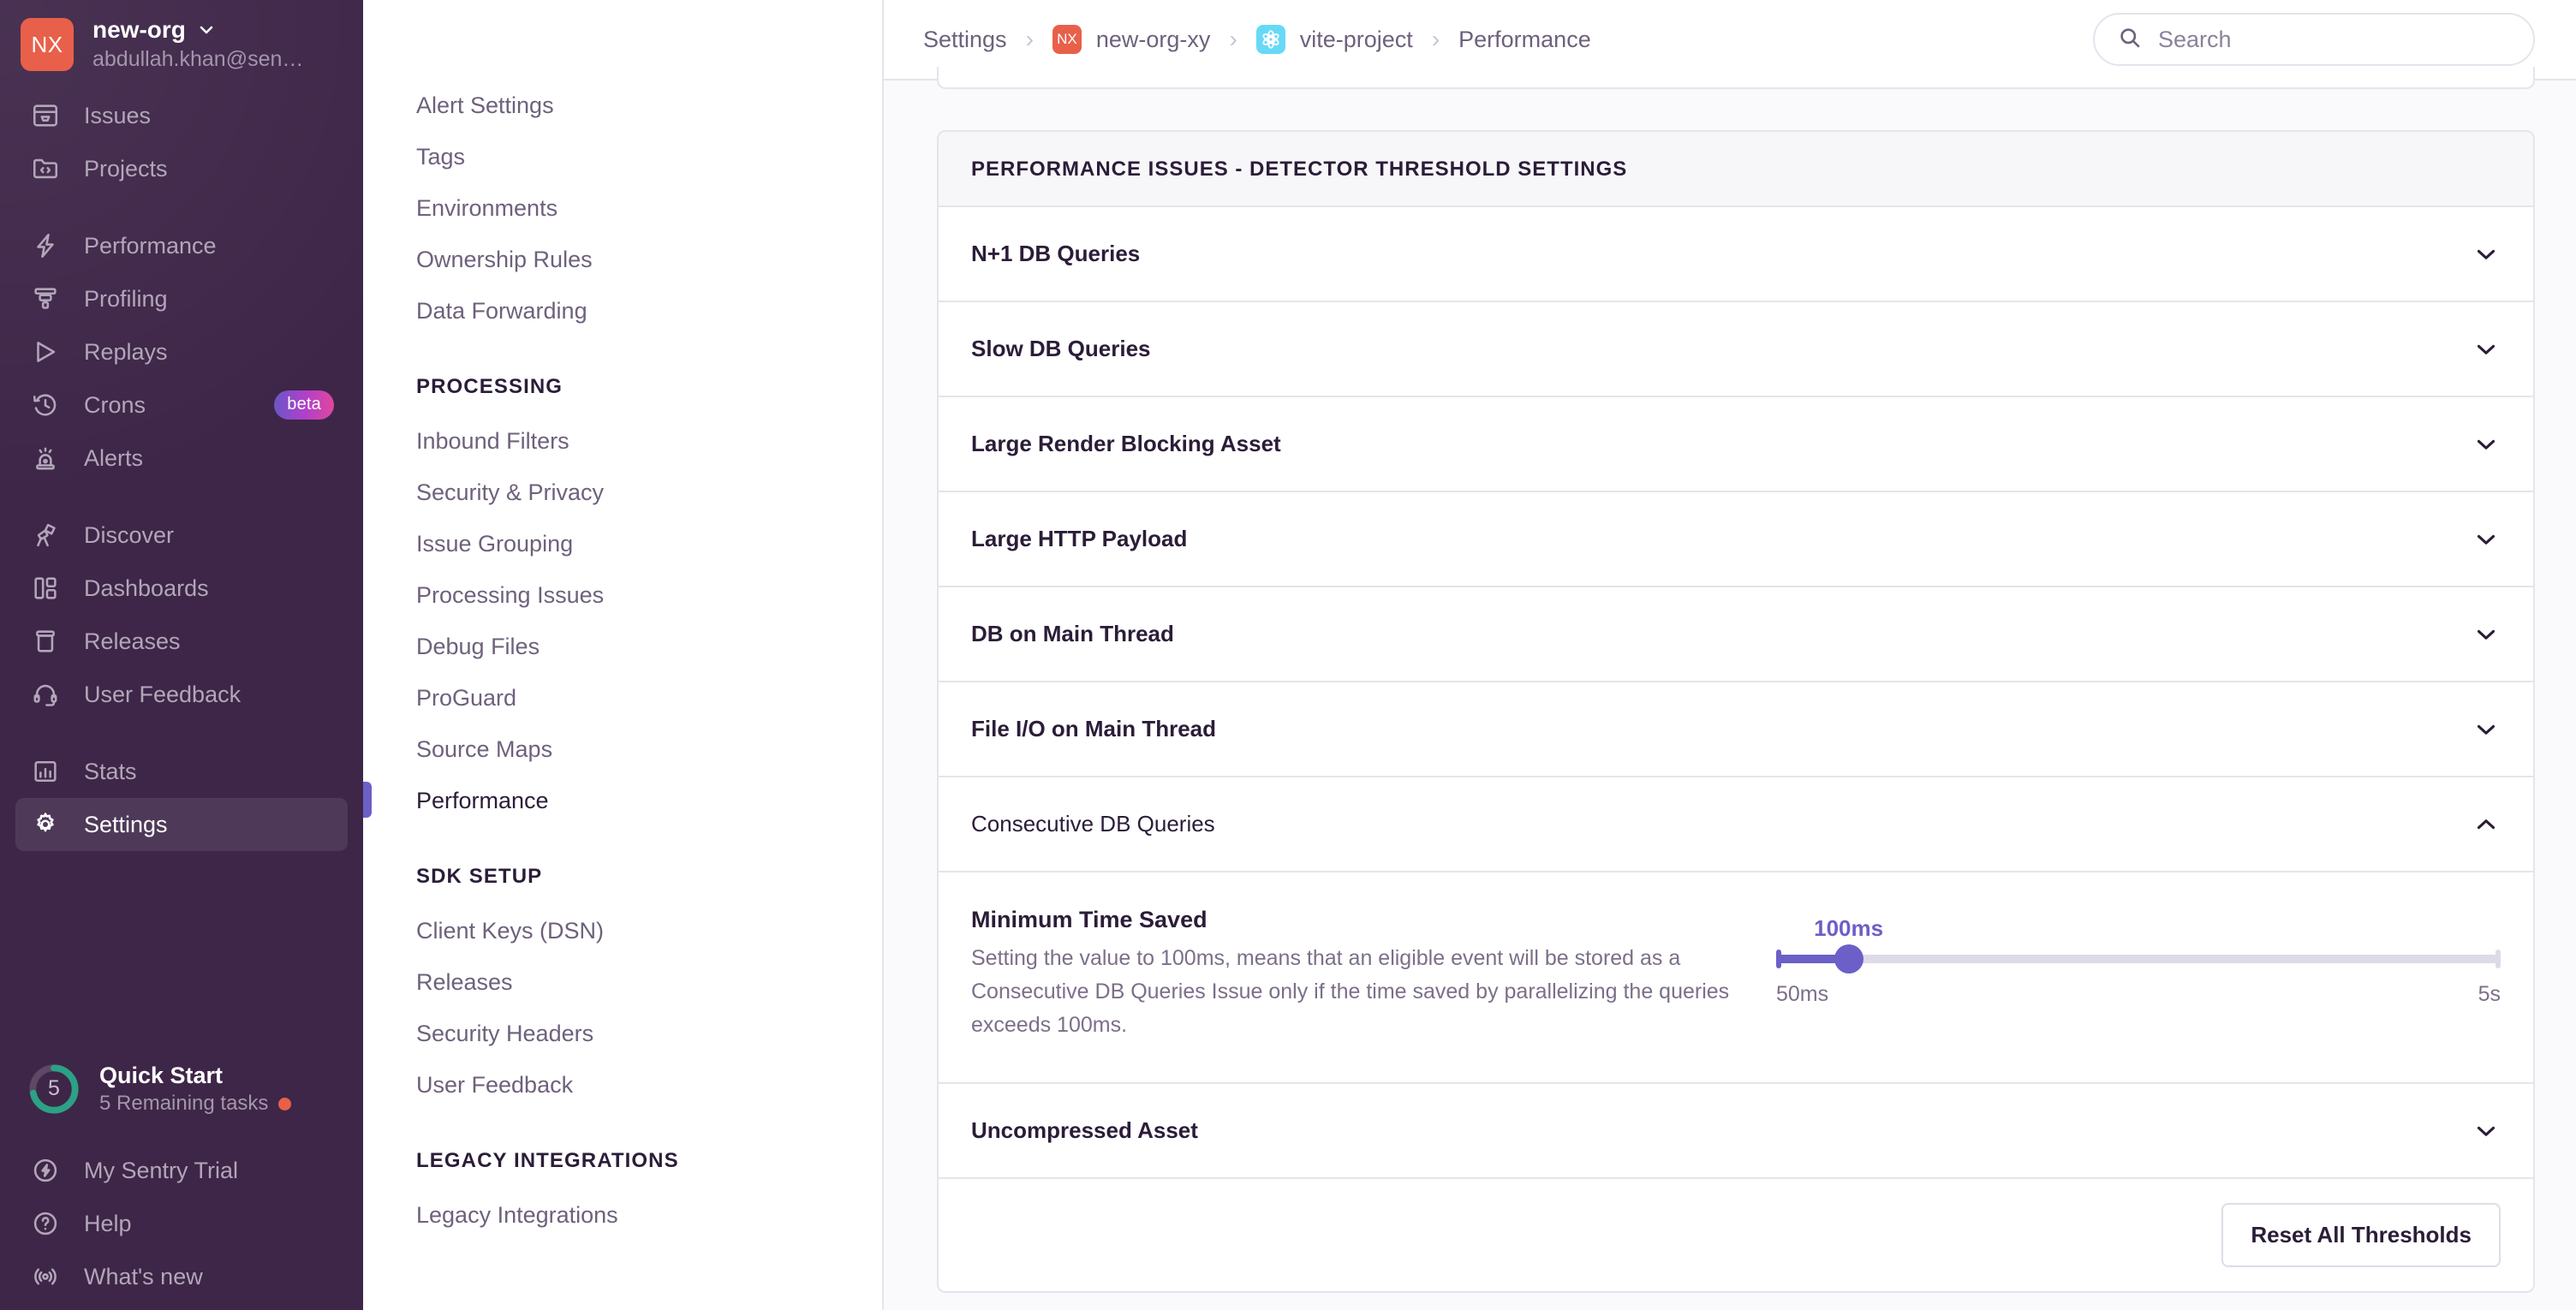 The width and height of the screenshot is (2576, 1310). What do you see at coordinates (1813, 959) in the screenshot?
I see `slider-fill` at bounding box center [1813, 959].